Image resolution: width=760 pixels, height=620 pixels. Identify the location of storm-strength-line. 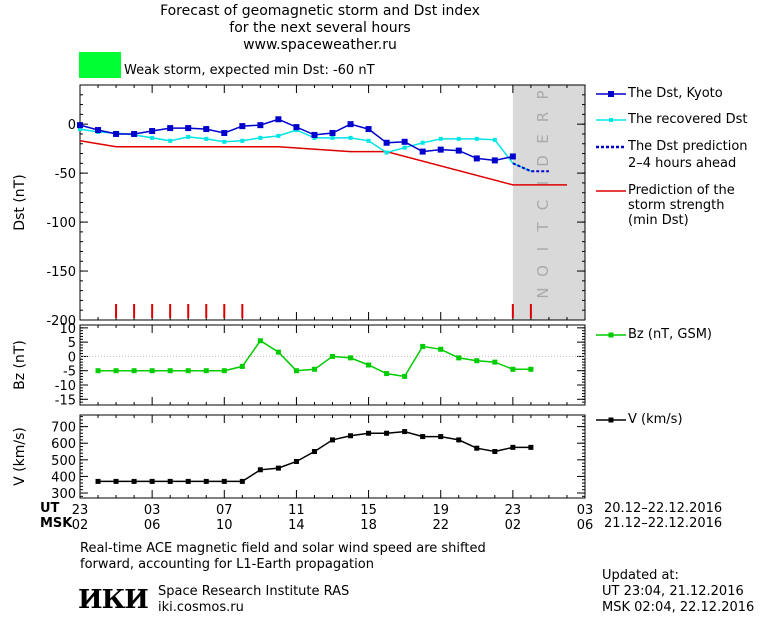
(323, 163).